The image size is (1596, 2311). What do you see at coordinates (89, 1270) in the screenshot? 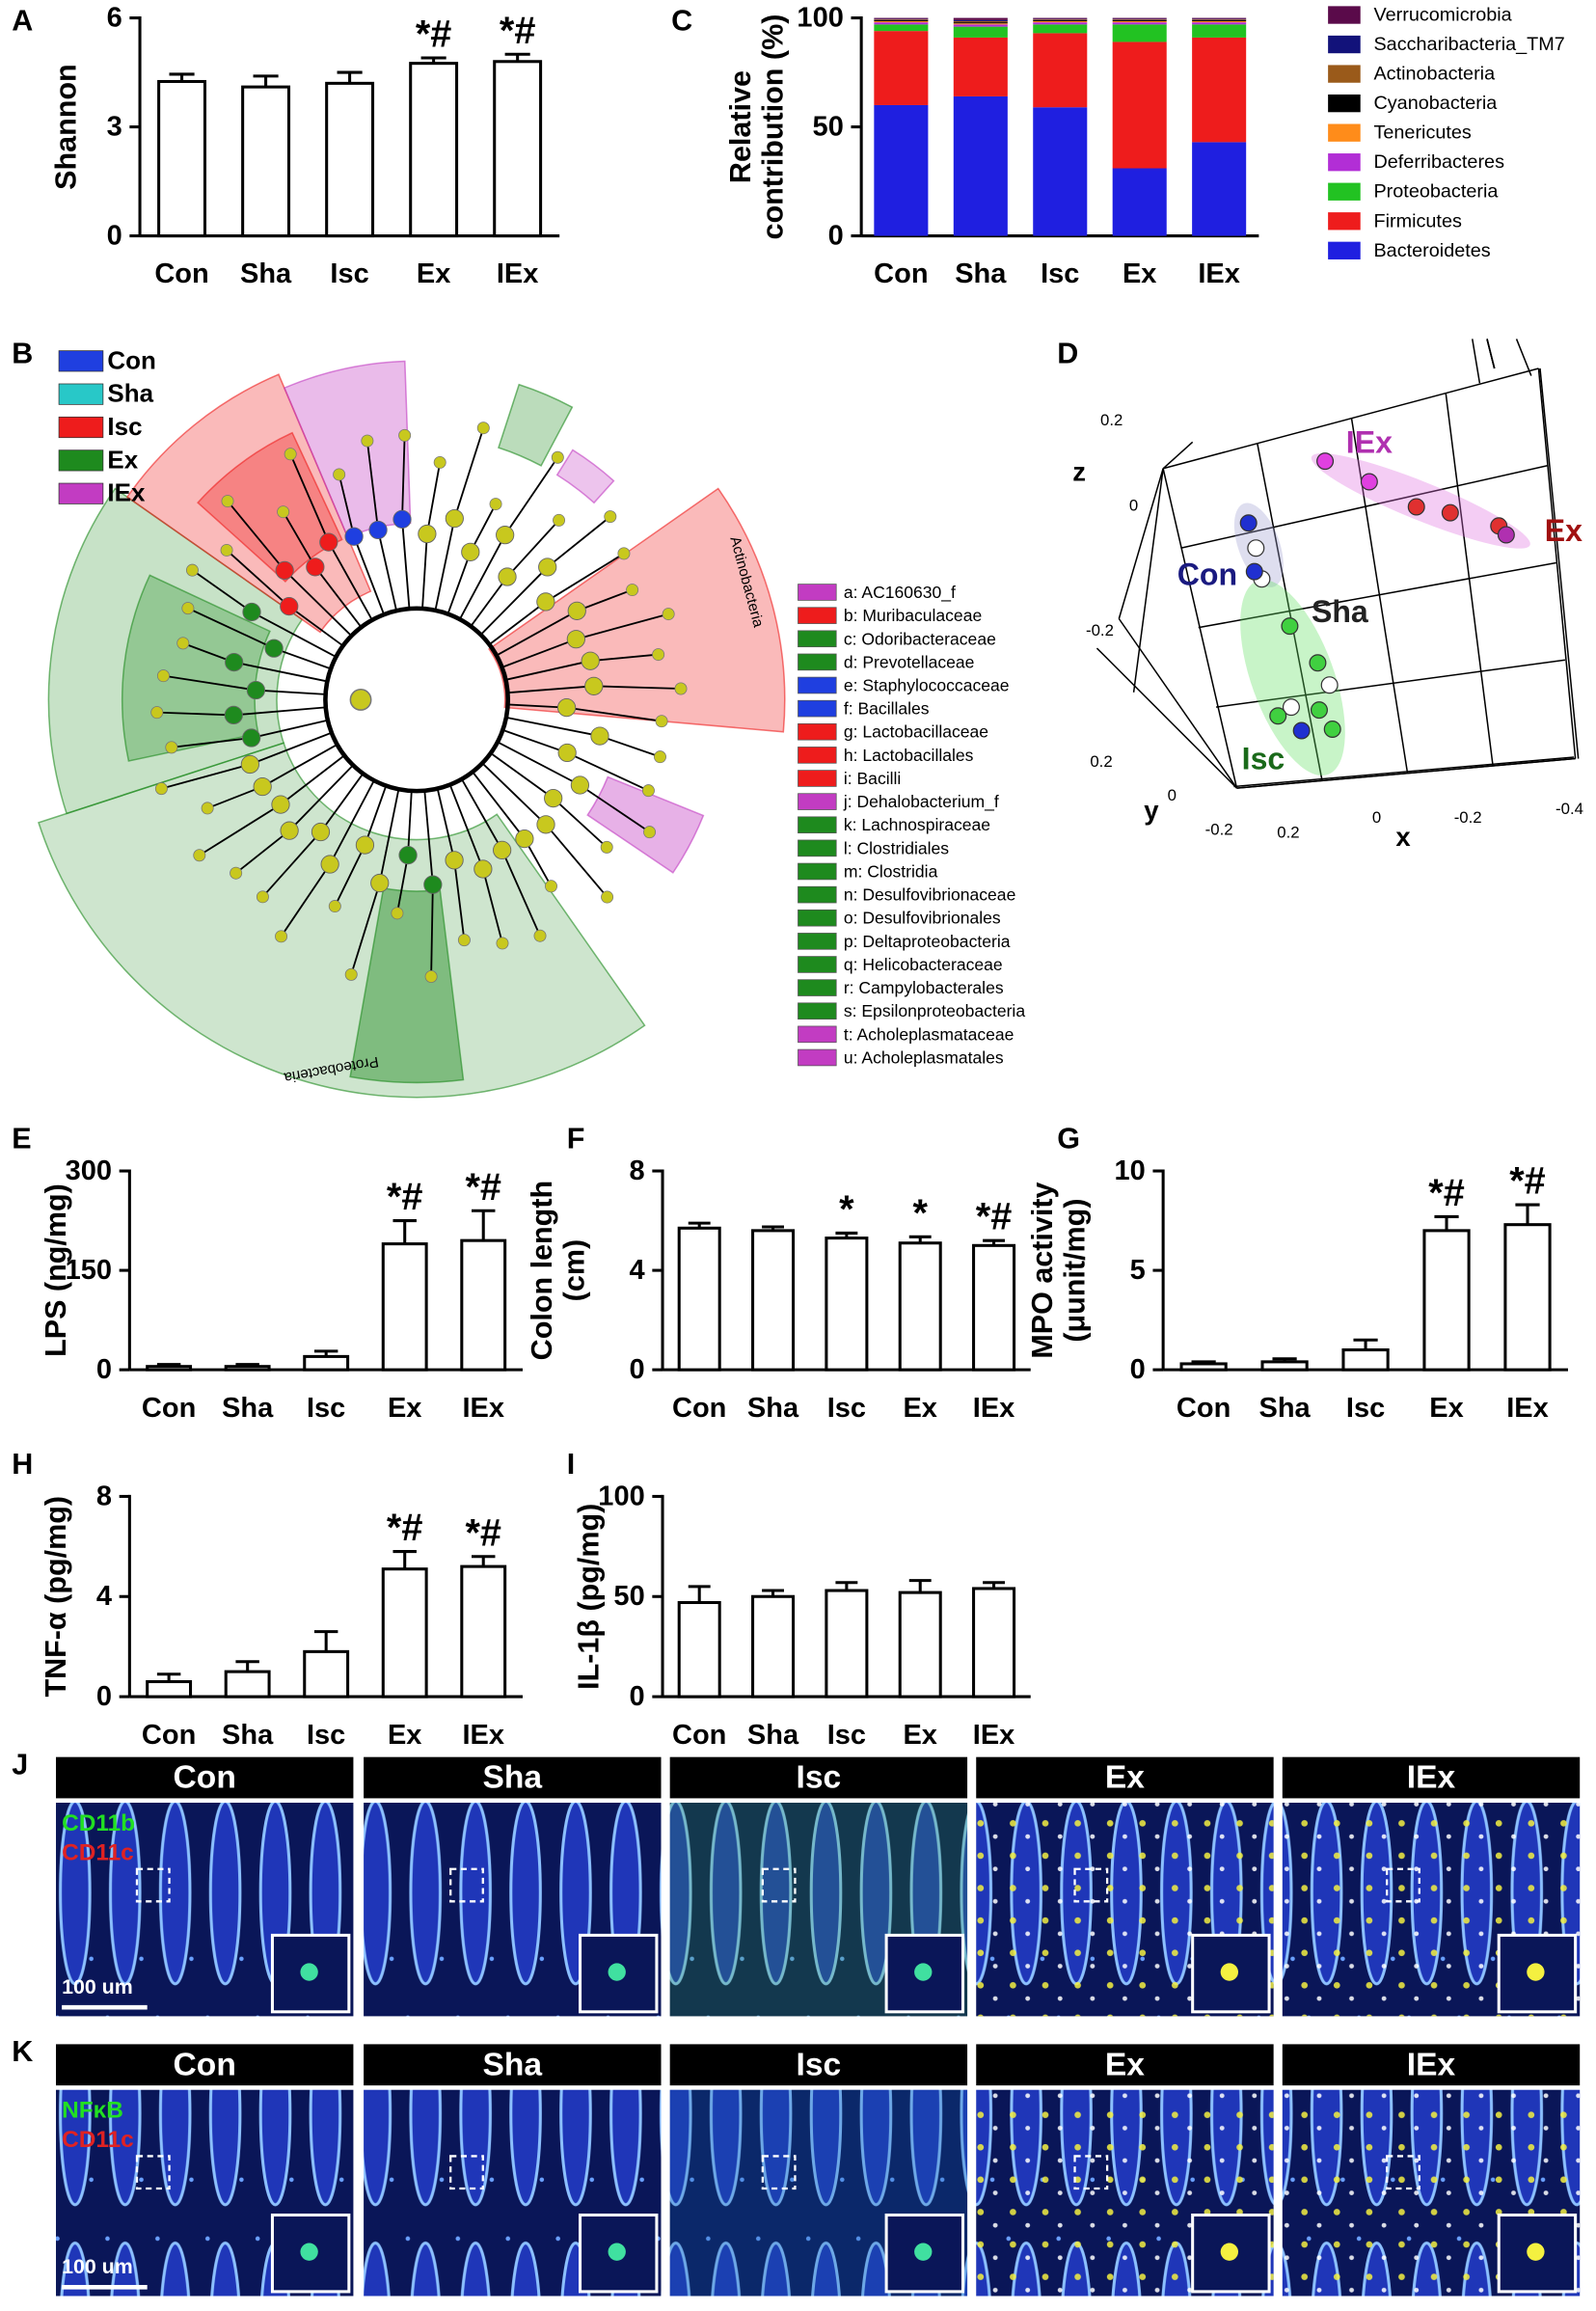
I see `y-tick-label: 150` at bounding box center [89, 1270].